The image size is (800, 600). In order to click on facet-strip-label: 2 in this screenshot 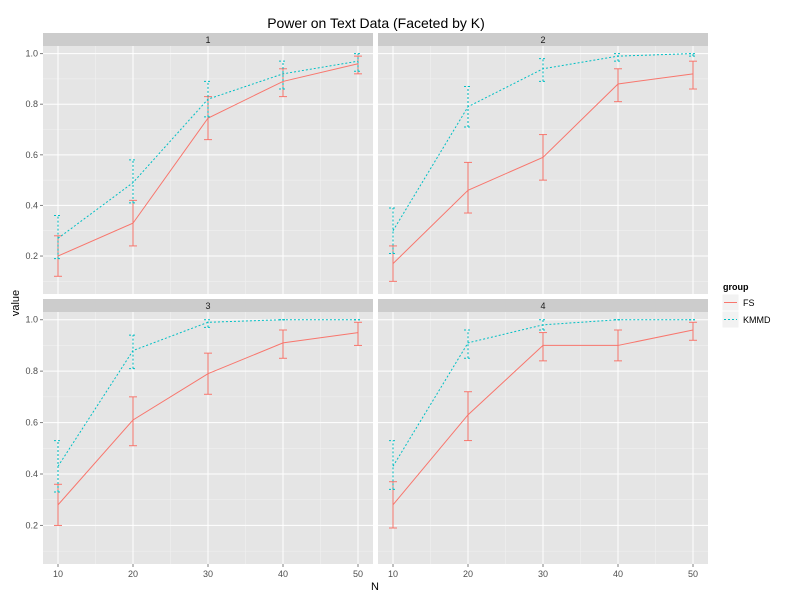, I will do `click(542, 40)`.